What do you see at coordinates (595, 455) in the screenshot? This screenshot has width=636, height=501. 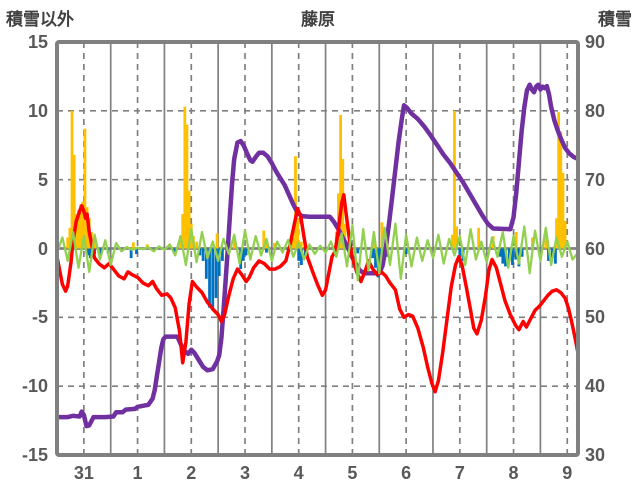 I see `right-axis-tick: 30` at bounding box center [595, 455].